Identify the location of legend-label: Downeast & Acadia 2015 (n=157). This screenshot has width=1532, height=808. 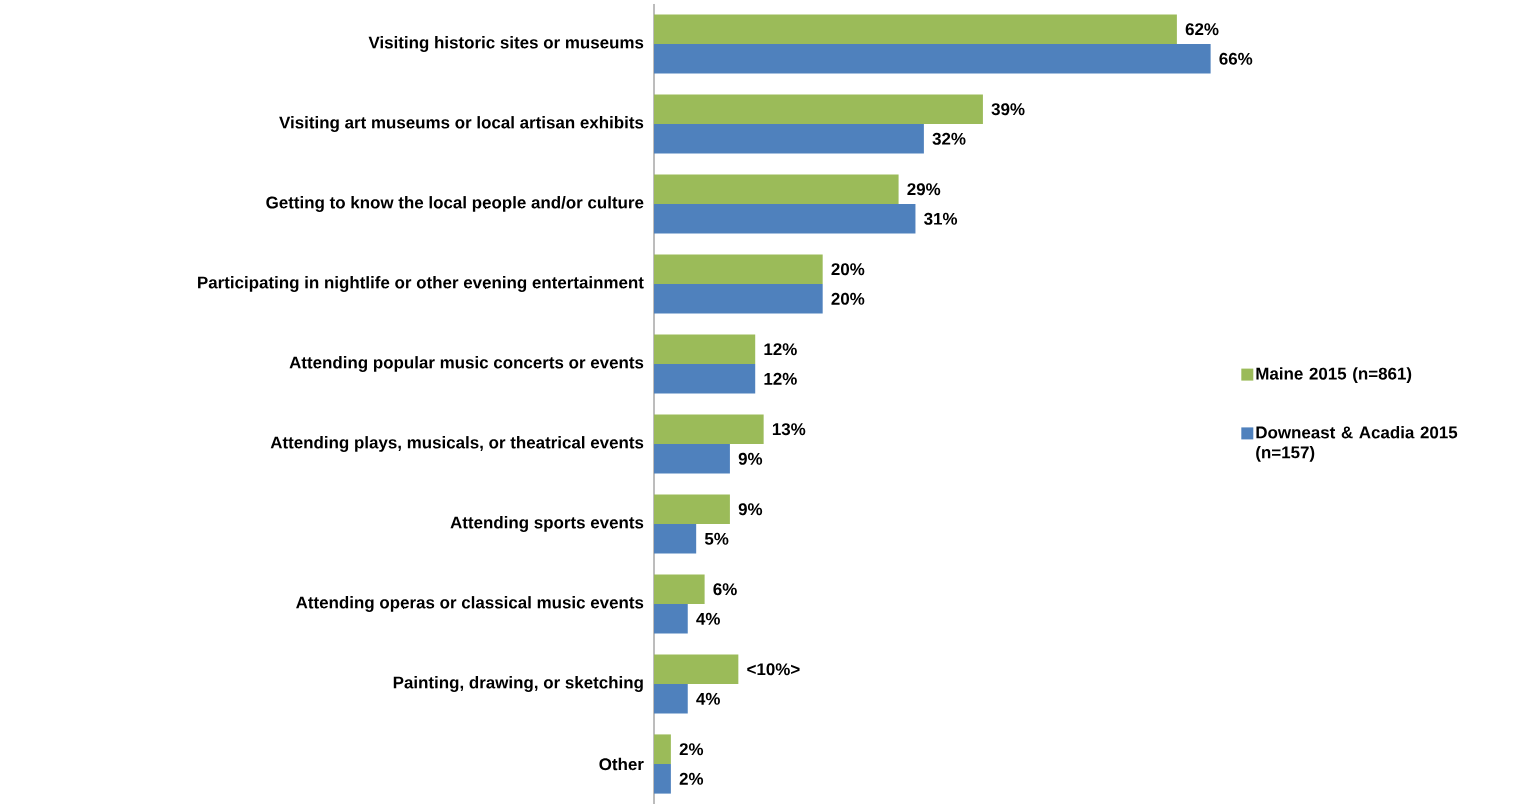
(1357, 444).